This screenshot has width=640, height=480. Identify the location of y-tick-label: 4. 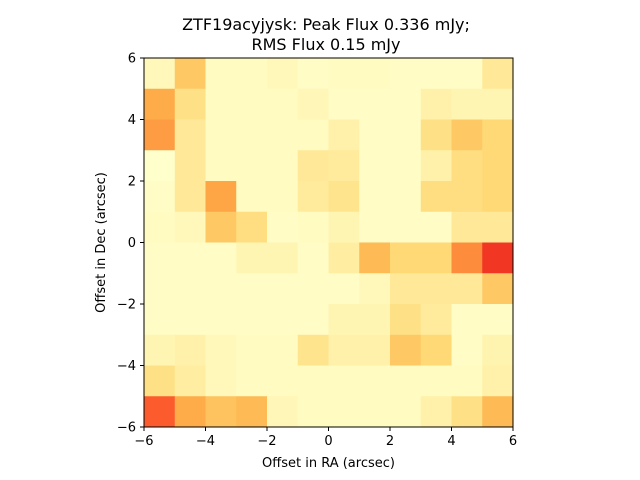
(132, 120).